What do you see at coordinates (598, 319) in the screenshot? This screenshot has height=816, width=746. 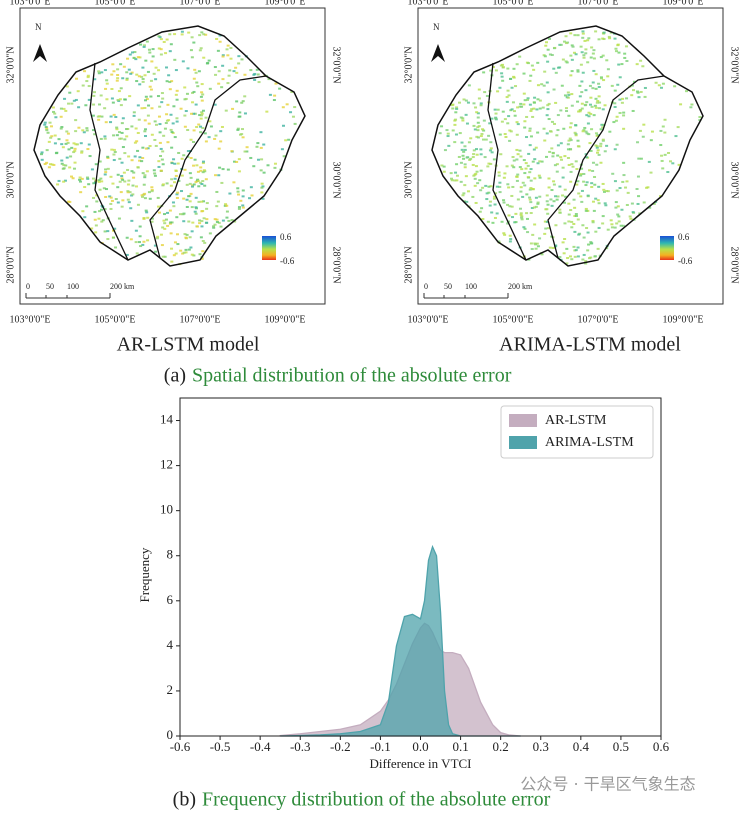 I see `lon-label: 107°0'0"E` at bounding box center [598, 319].